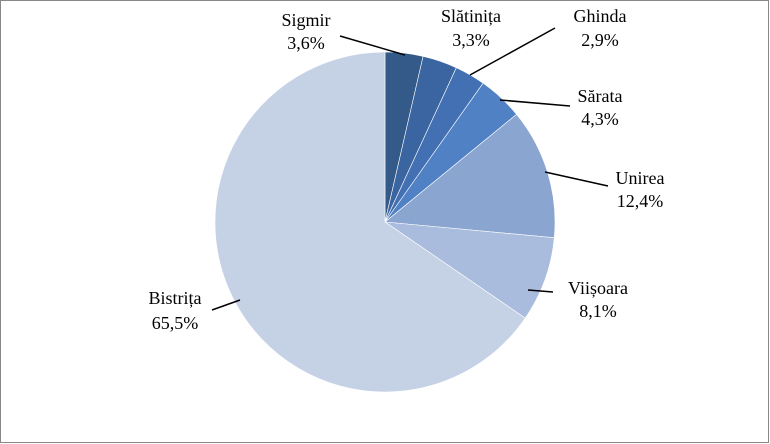  Describe the element at coordinates (175, 323) in the screenshot. I see `slice-value-label: 65,5%` at that location.